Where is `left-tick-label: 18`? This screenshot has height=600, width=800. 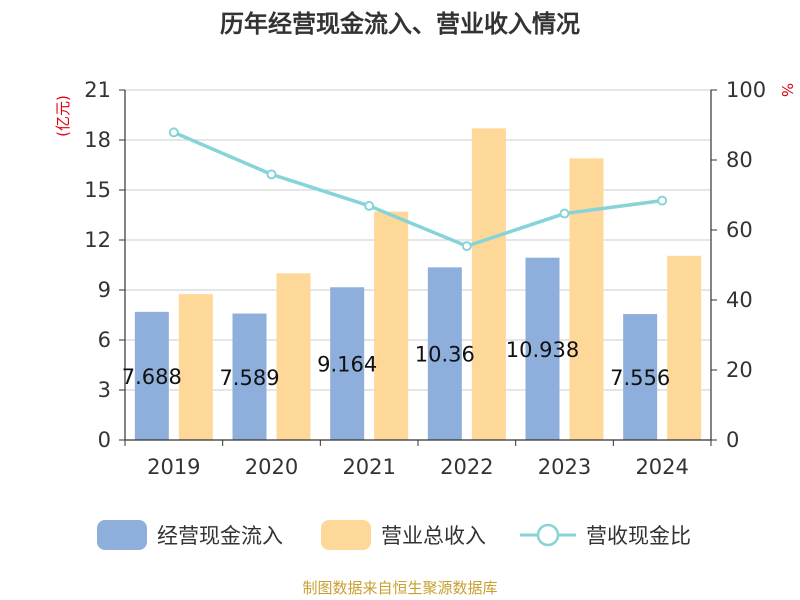
left-tick-label: 18 is located at coordinates (97, 140).